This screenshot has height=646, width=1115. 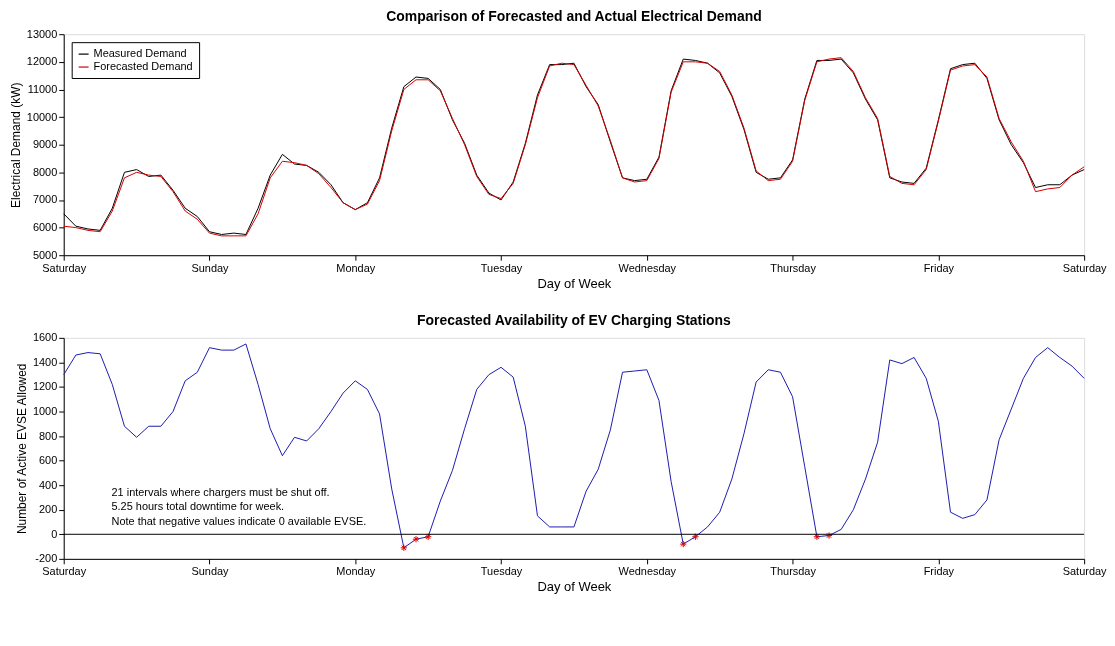 I want to click on y-tick-label: 12000, so click(x=42, y=61).